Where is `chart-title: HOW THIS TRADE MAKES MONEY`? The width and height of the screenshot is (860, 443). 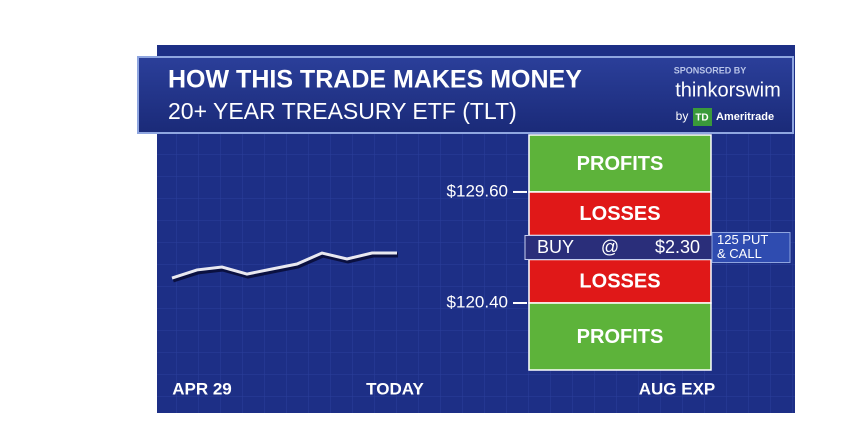
chart-title: HOW THIS TRADE MAKES MONEY is located at coordinates (375, 80).